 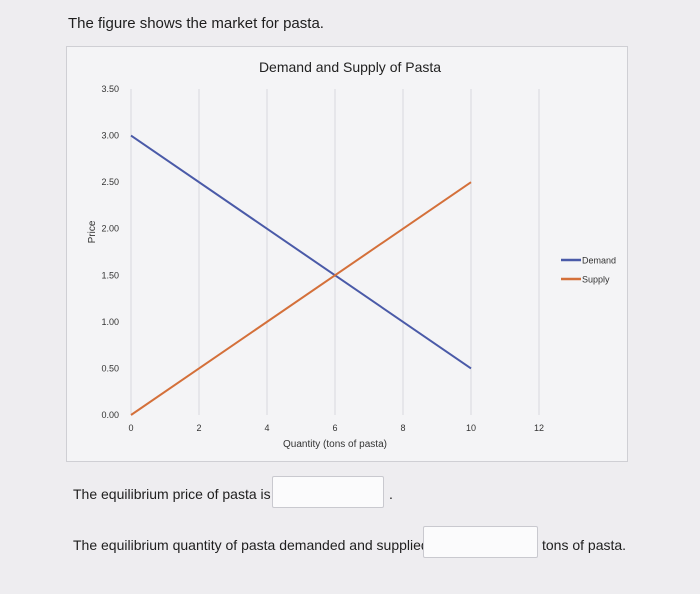 What do you see at coordinates (92, 231) in the screenshot?
I see `y-axis-label: Price` at bounding box center [92, 231].